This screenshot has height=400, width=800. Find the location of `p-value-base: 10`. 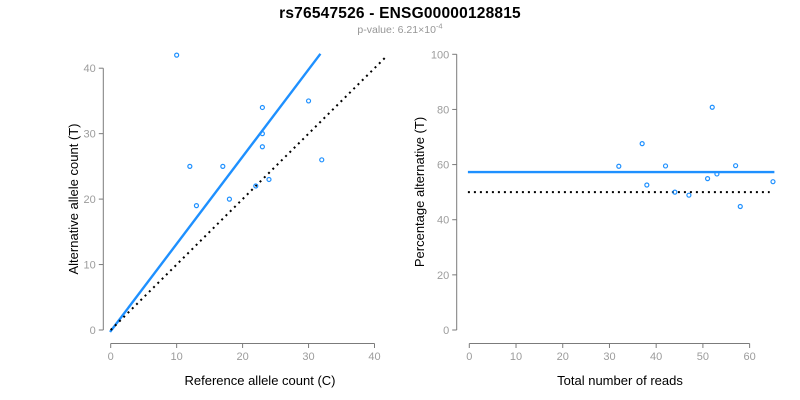

p-value-base: 10 is located at coordinates (430, 30).